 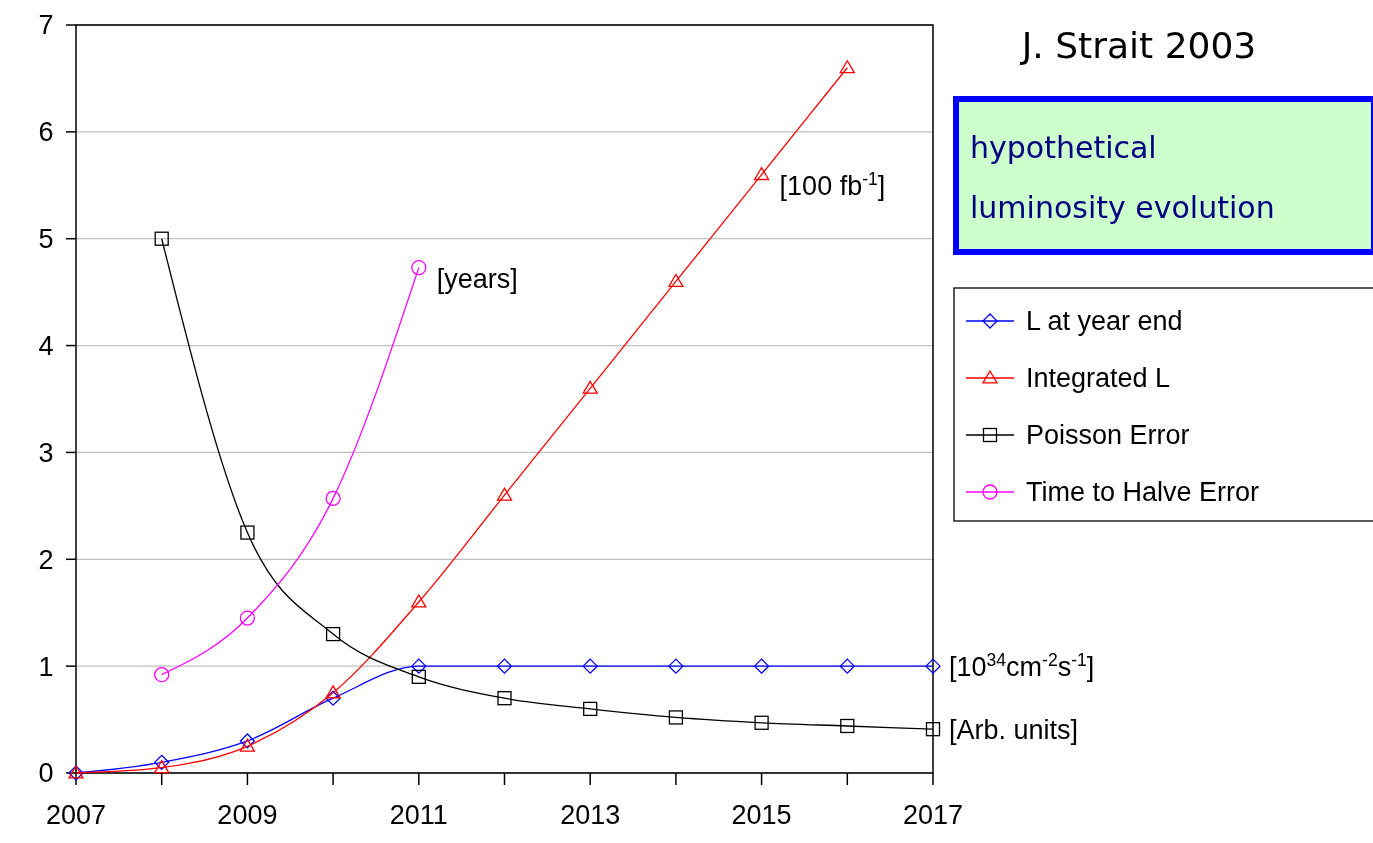 What do you see at coordinates (477, 278) in the screenshot?
I see `annotation: [years]` at bounding box center [477, 278].